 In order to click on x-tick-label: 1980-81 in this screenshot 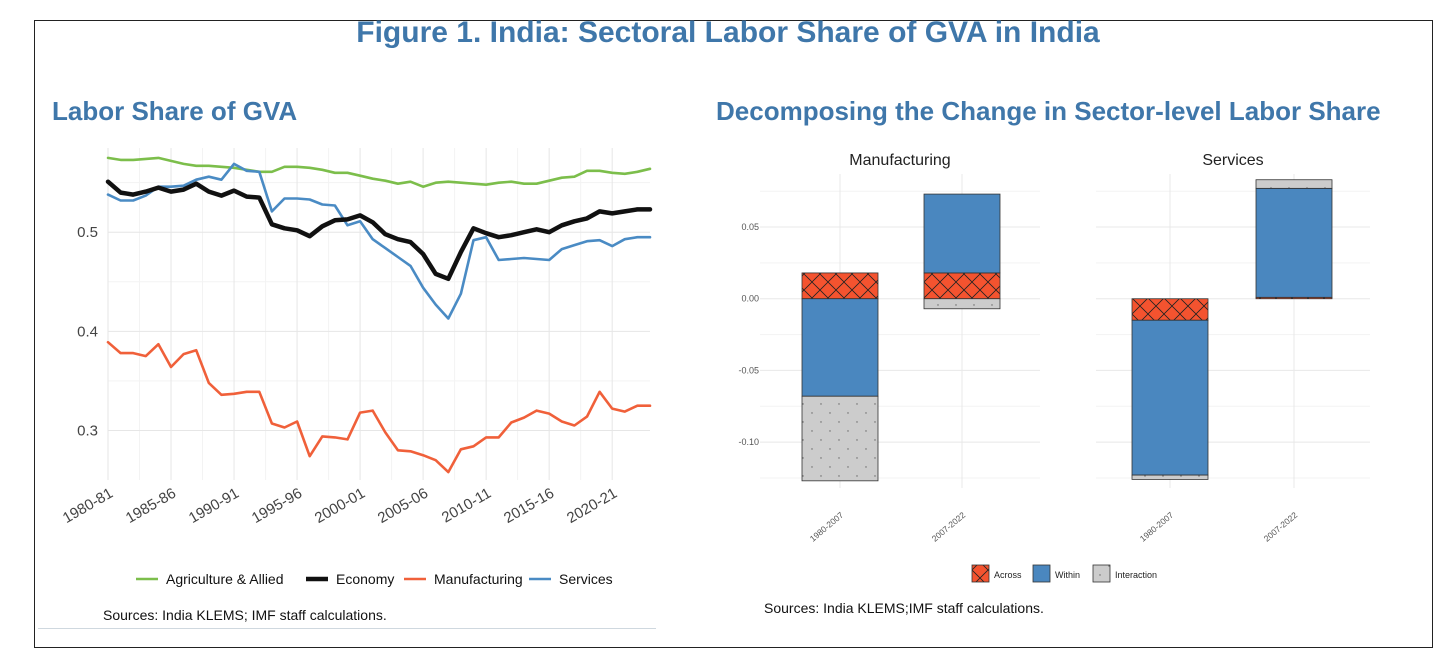, I will do `click(88, 506)`.